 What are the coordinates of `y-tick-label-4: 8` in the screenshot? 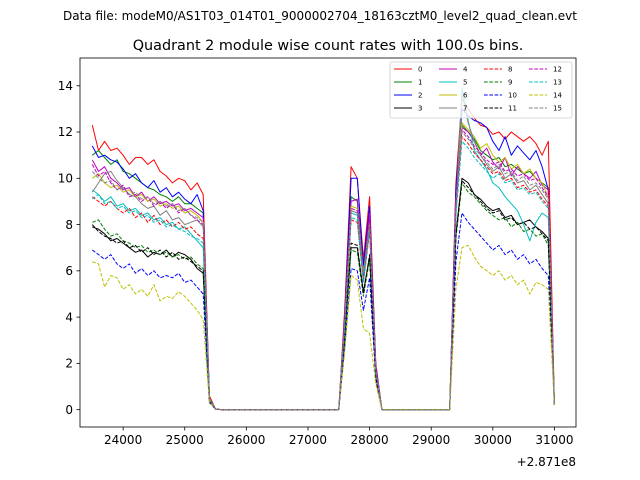 It's located at (69, 225).